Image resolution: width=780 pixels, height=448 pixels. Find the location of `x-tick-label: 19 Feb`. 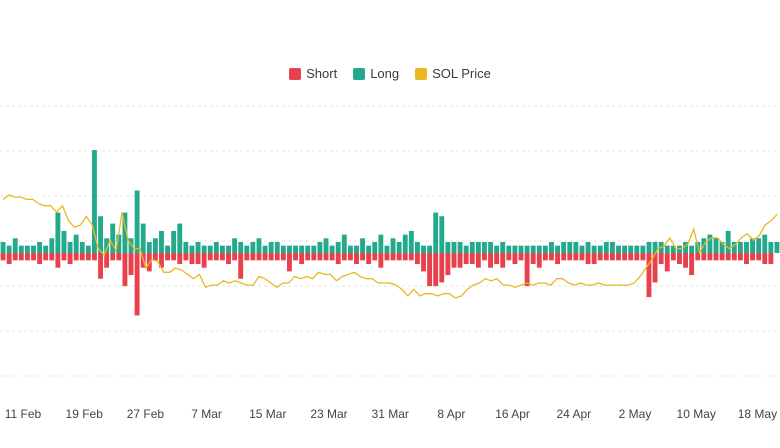

x-tick-label: 19 Feb is located at coordinates (85, 414).